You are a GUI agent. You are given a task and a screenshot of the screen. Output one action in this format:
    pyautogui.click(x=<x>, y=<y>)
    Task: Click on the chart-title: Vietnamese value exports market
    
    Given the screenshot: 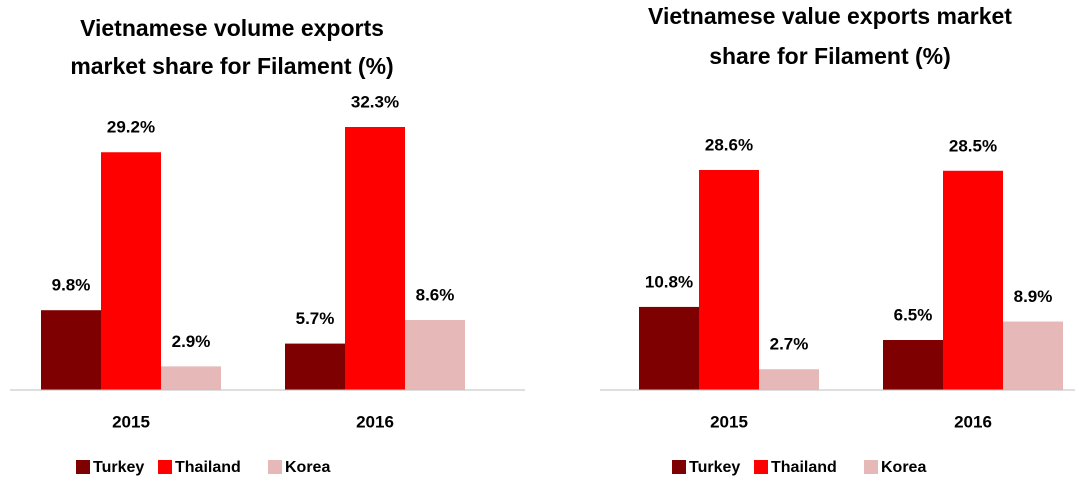 What is the action you would take?
    pyautogui.click(x=830, y=16)
    